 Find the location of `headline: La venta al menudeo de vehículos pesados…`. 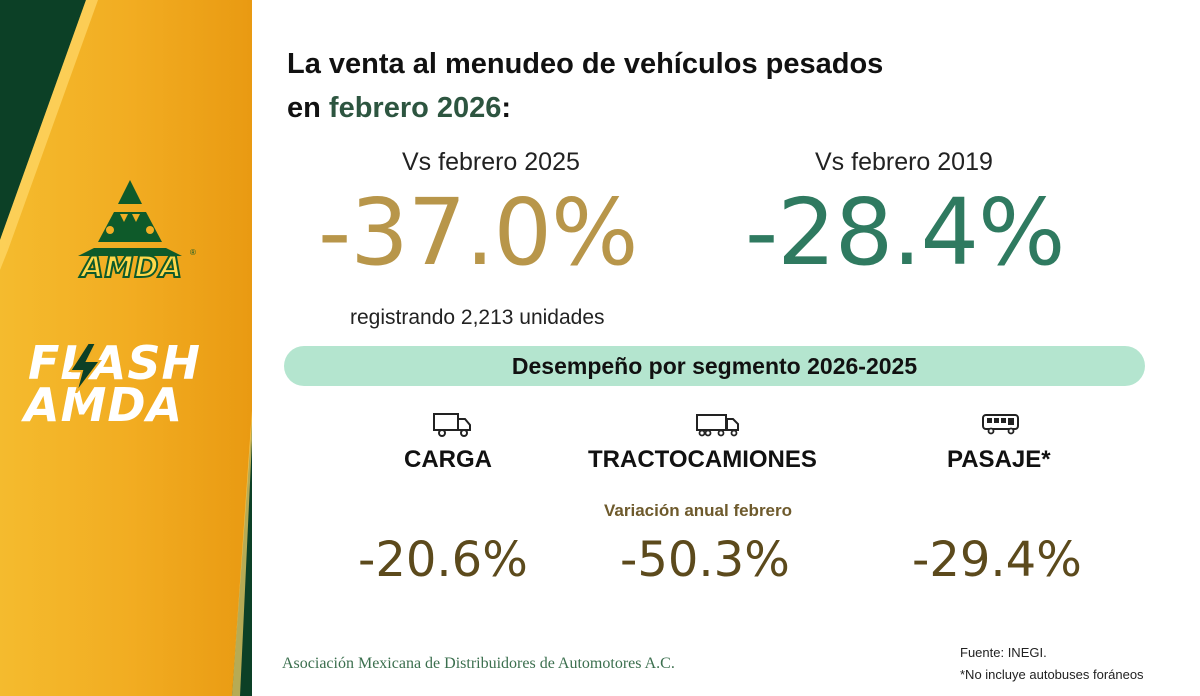

headline: La venta al menudeo de vehículos pesados… is located at coordinates (697, 86).